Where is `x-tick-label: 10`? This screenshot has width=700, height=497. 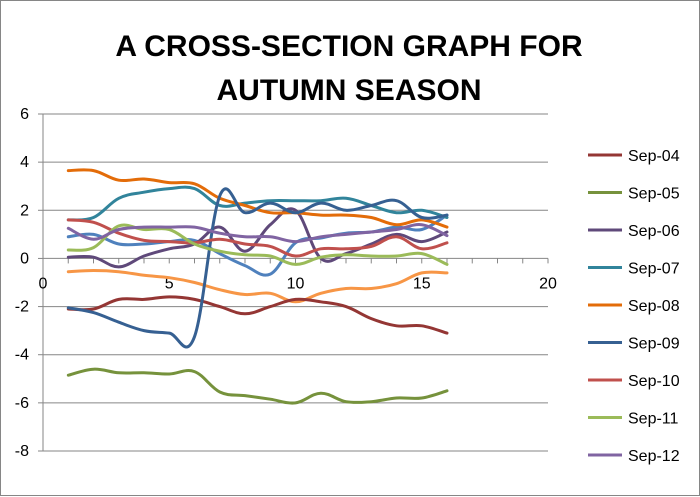
x-tick-label: 10 is located at coordinates (296, 283).